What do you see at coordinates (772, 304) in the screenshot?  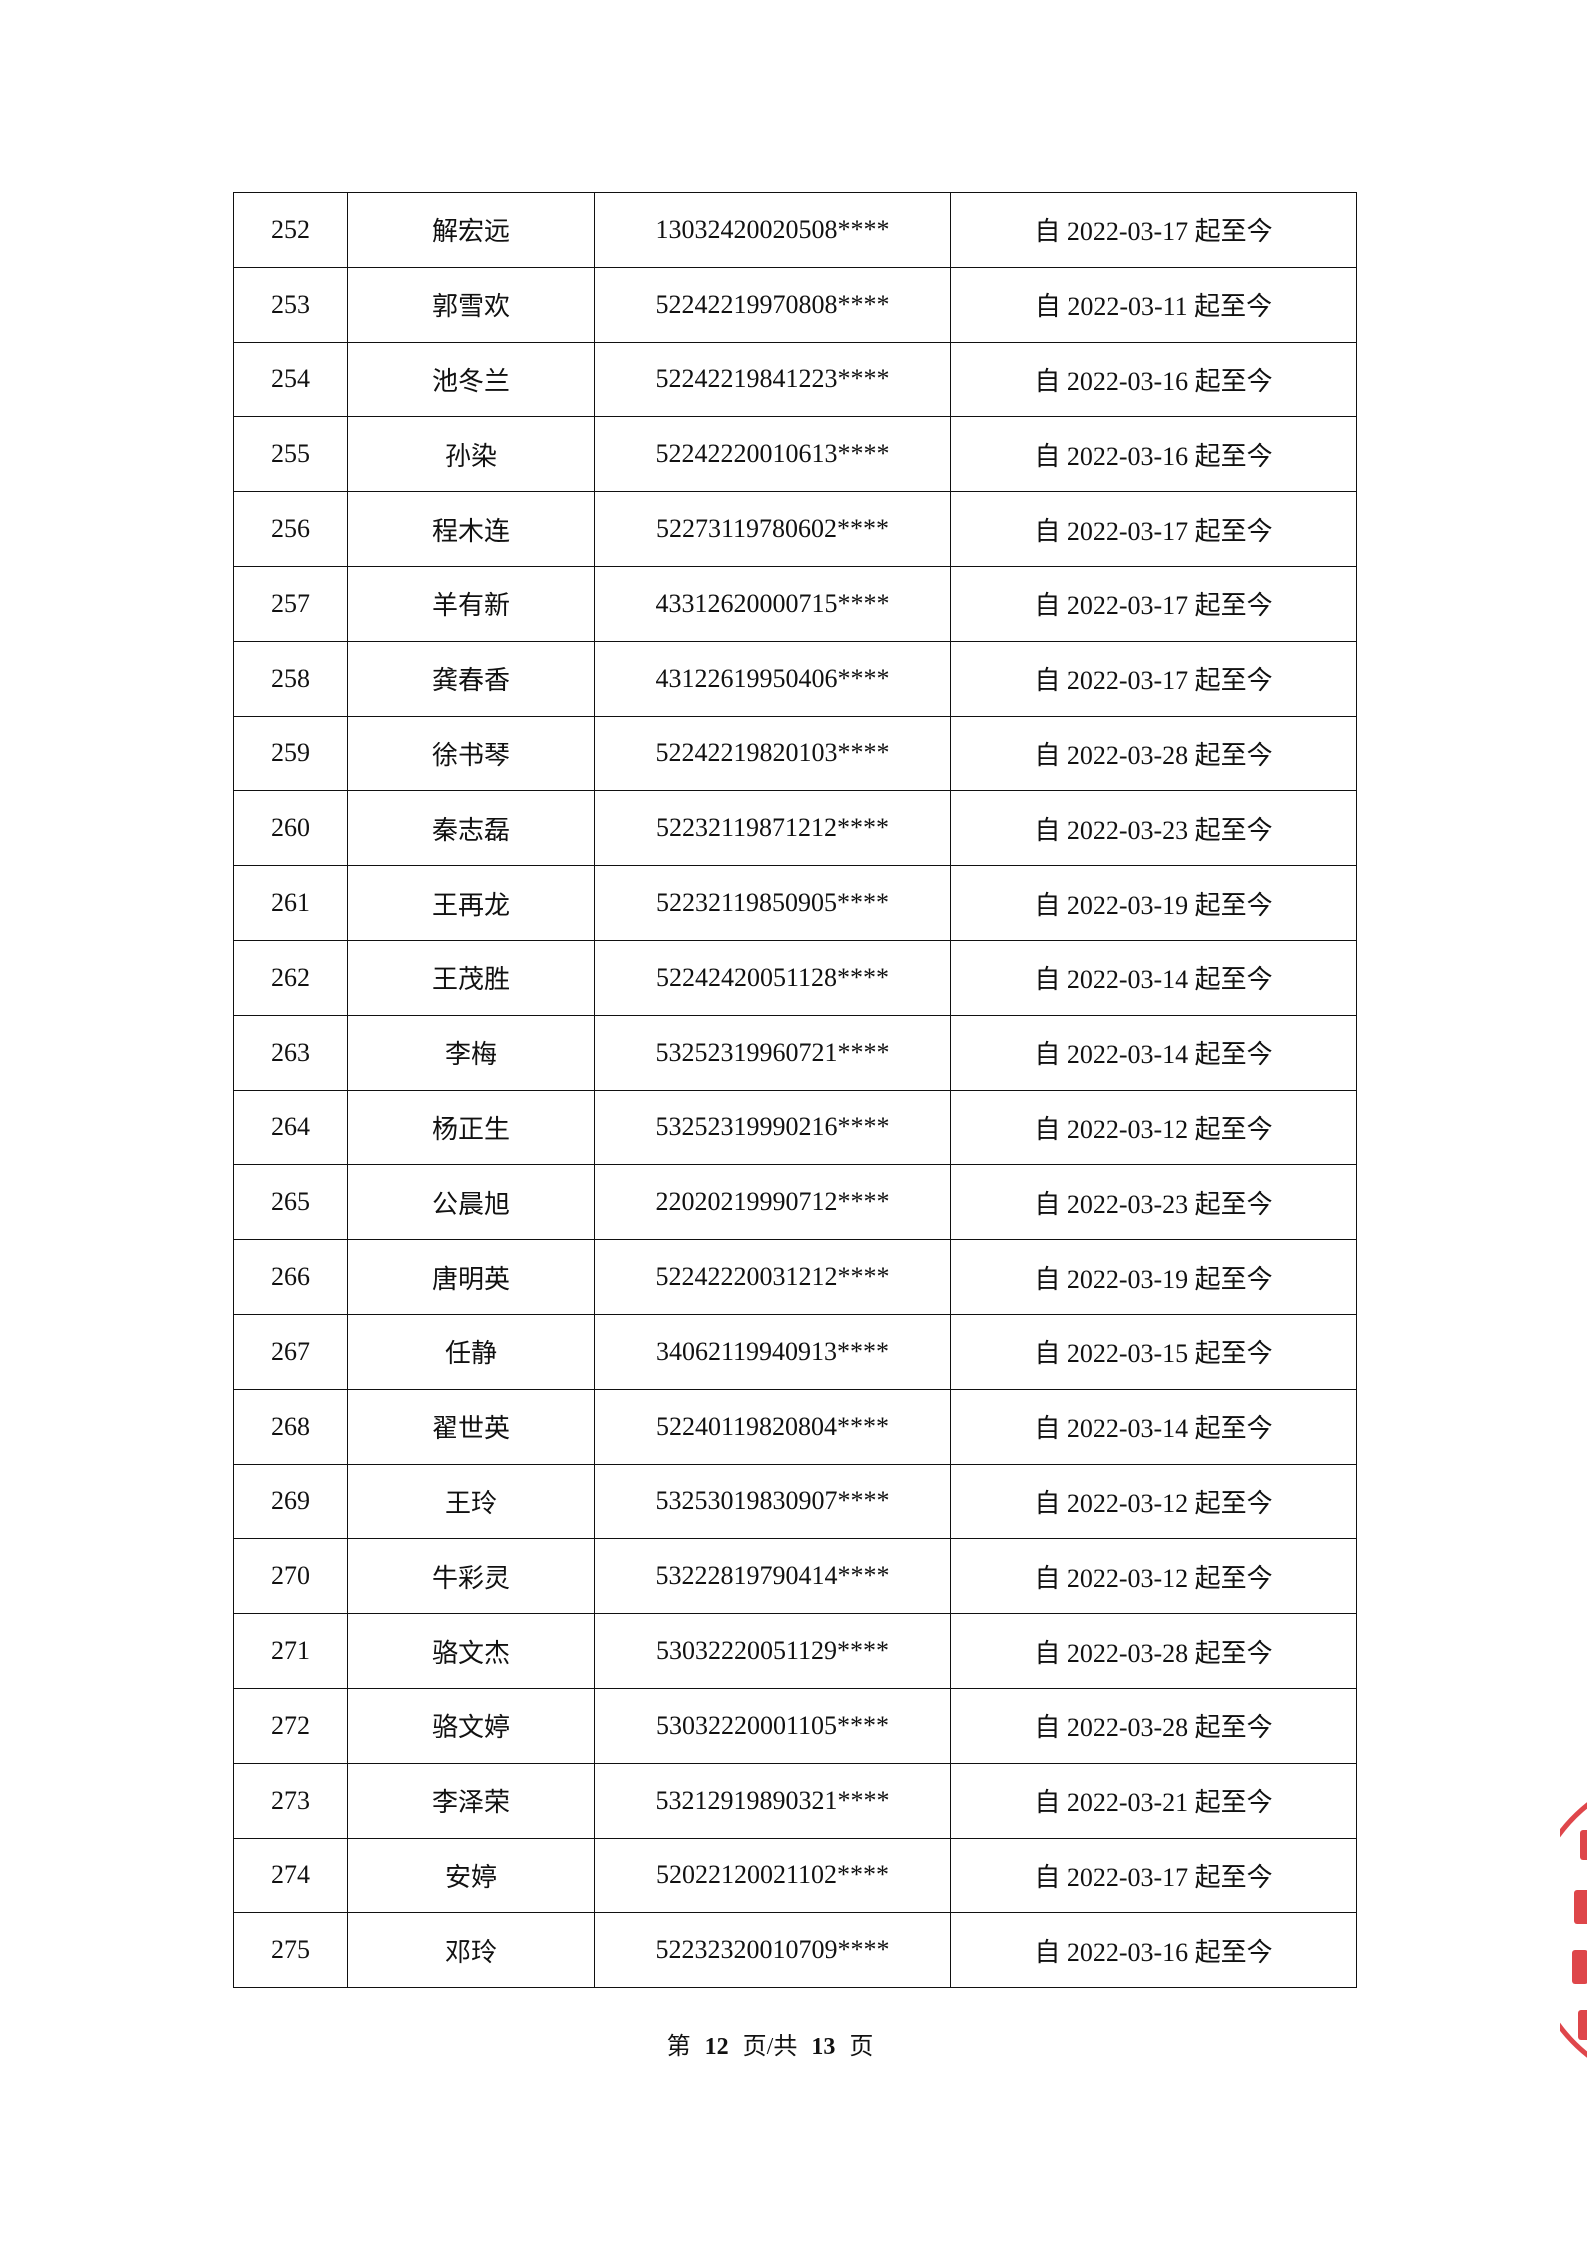 I see `id-number-cell: 52242219970808****` at bounding box center [772, 304].